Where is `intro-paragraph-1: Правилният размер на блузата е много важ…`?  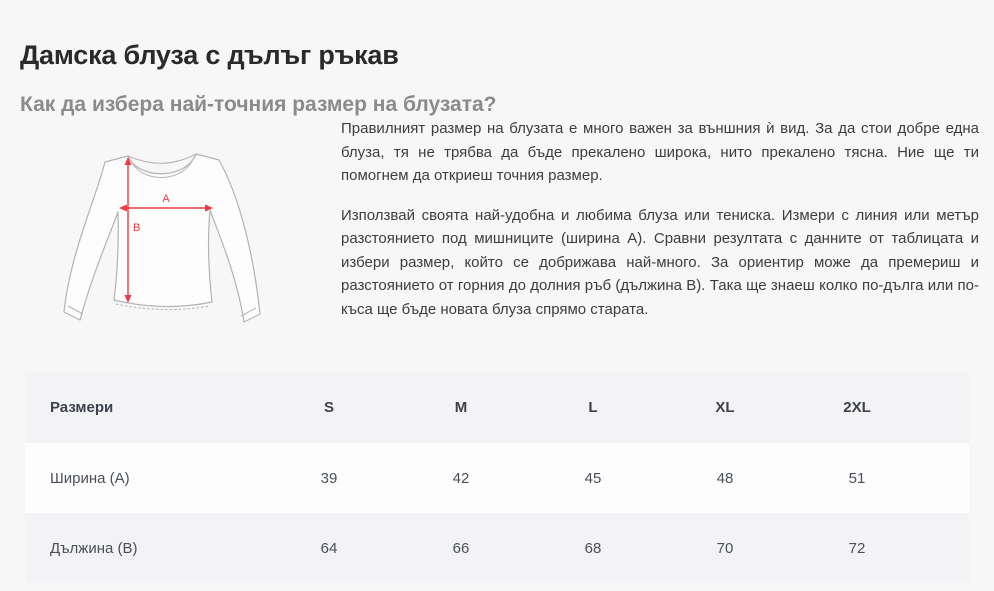
intro-paragraph-1: Правилният размер на блузата е много важ… is located at coordinates (660, 152).